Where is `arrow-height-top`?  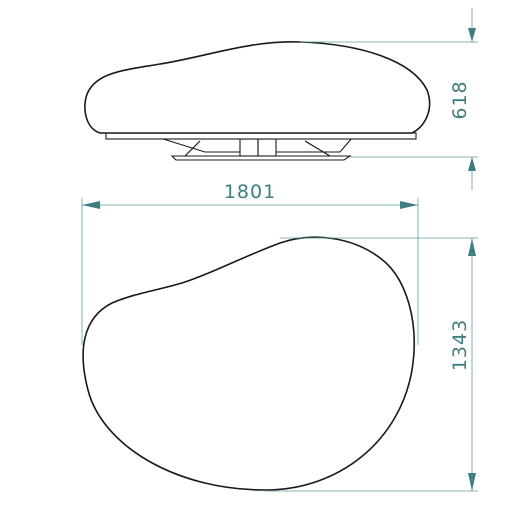
arrow-height-top is located at coordinates (472, 35).